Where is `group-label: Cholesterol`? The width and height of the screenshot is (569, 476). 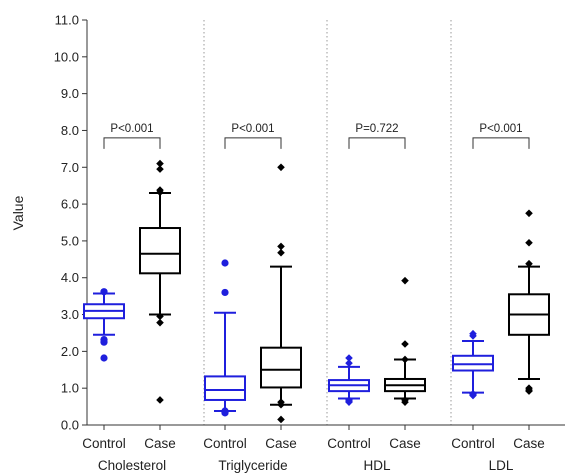 group-label: Cholesterol is located at coordinates (132, 465).